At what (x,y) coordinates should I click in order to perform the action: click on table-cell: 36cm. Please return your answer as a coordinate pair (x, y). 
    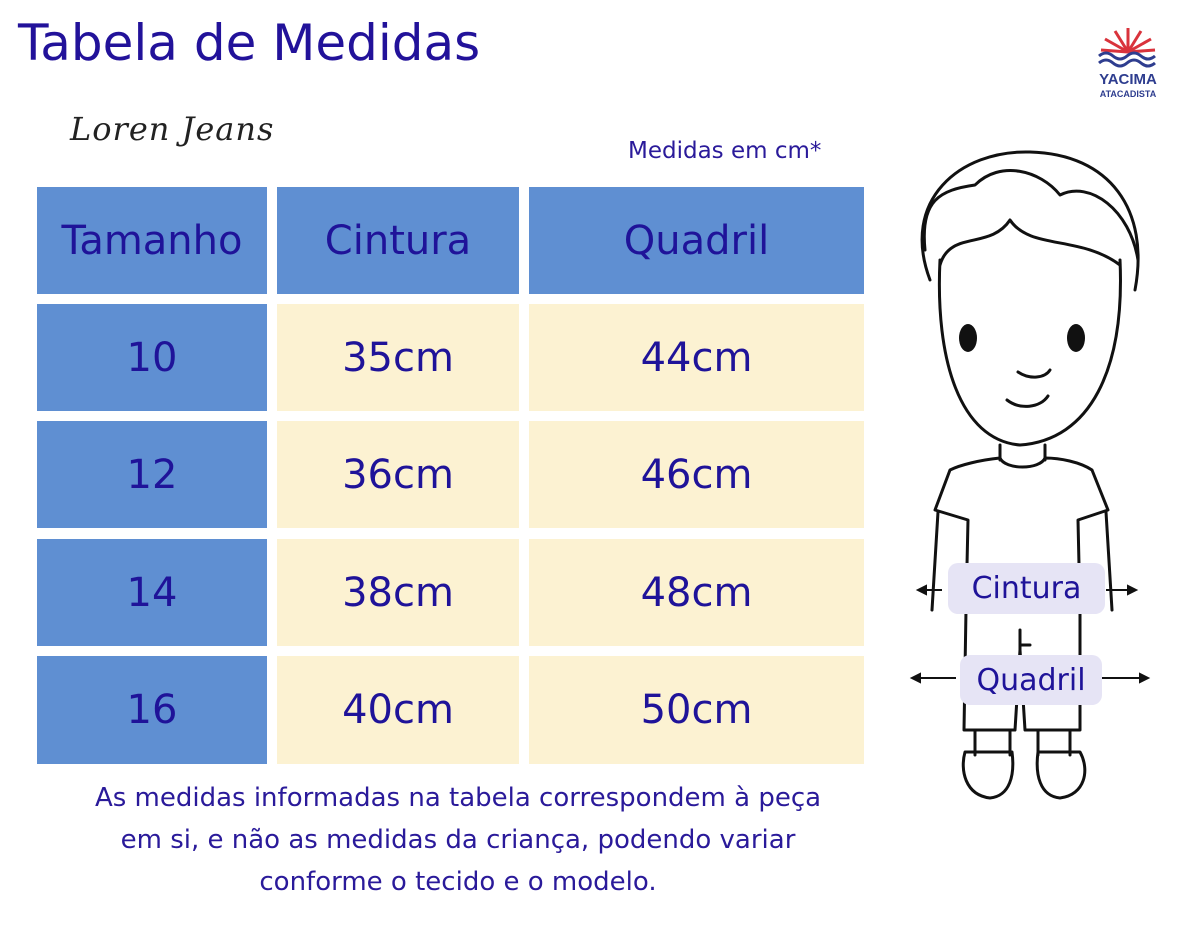
    Looking at the image, I should click on (398, 474).